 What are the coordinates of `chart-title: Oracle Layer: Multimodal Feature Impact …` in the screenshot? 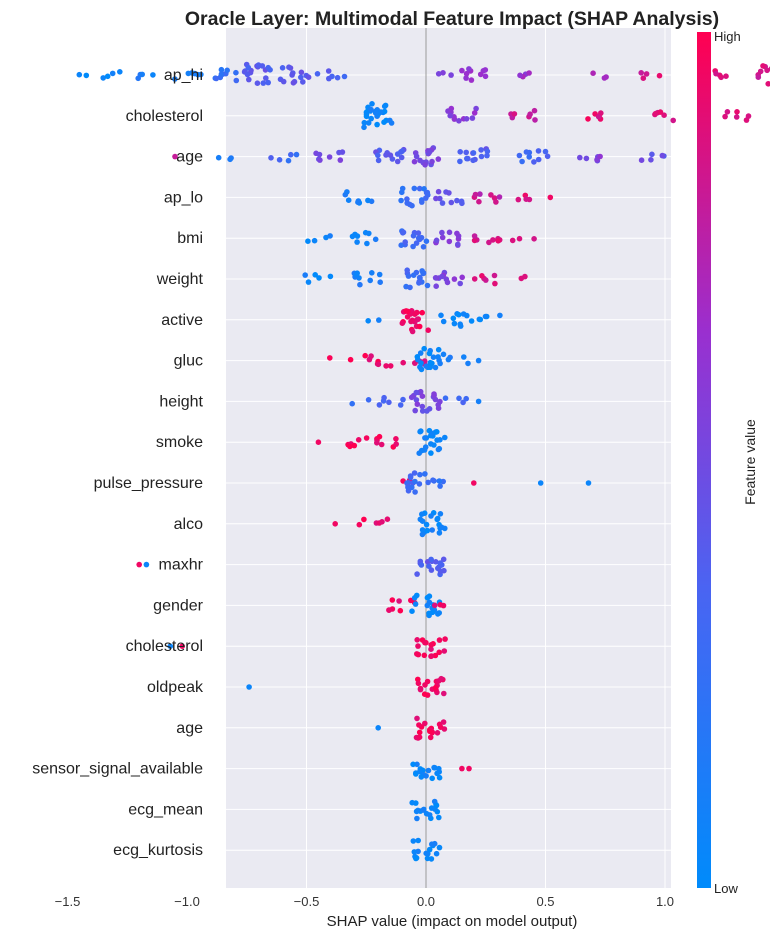 It's located at (452, 19).